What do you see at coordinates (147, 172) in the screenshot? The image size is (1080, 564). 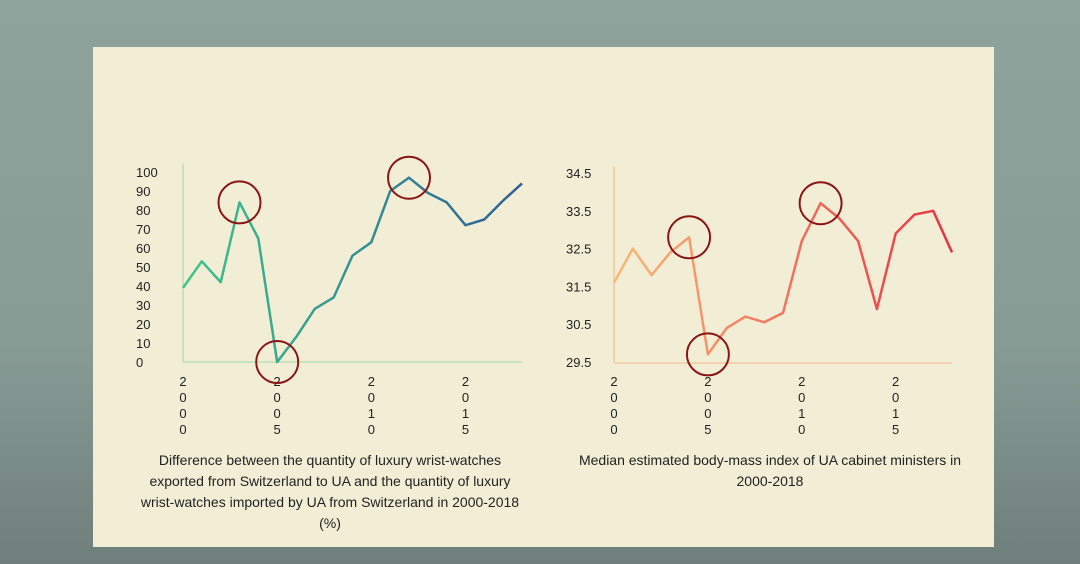 I see `y-tick-label: 100` at bounding box center [147, 172].